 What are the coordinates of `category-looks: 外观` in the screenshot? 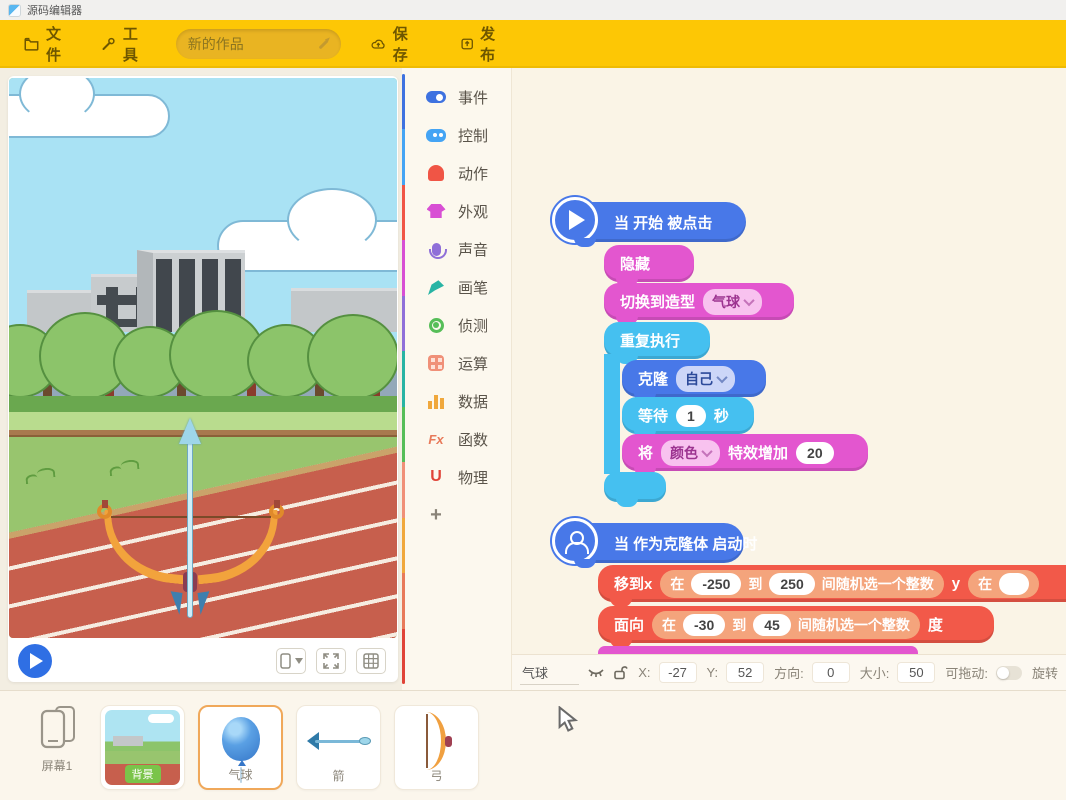 It's located at (457, 211).